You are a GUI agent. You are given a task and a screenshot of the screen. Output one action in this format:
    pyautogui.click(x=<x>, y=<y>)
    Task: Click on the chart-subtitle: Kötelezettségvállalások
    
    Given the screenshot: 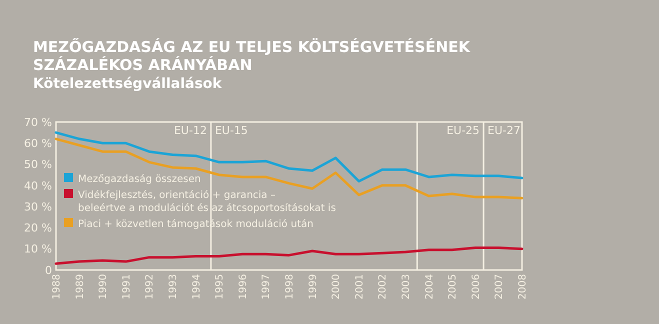 What is the action you would take?
    pyautogui.click(x=127, y=84)
    